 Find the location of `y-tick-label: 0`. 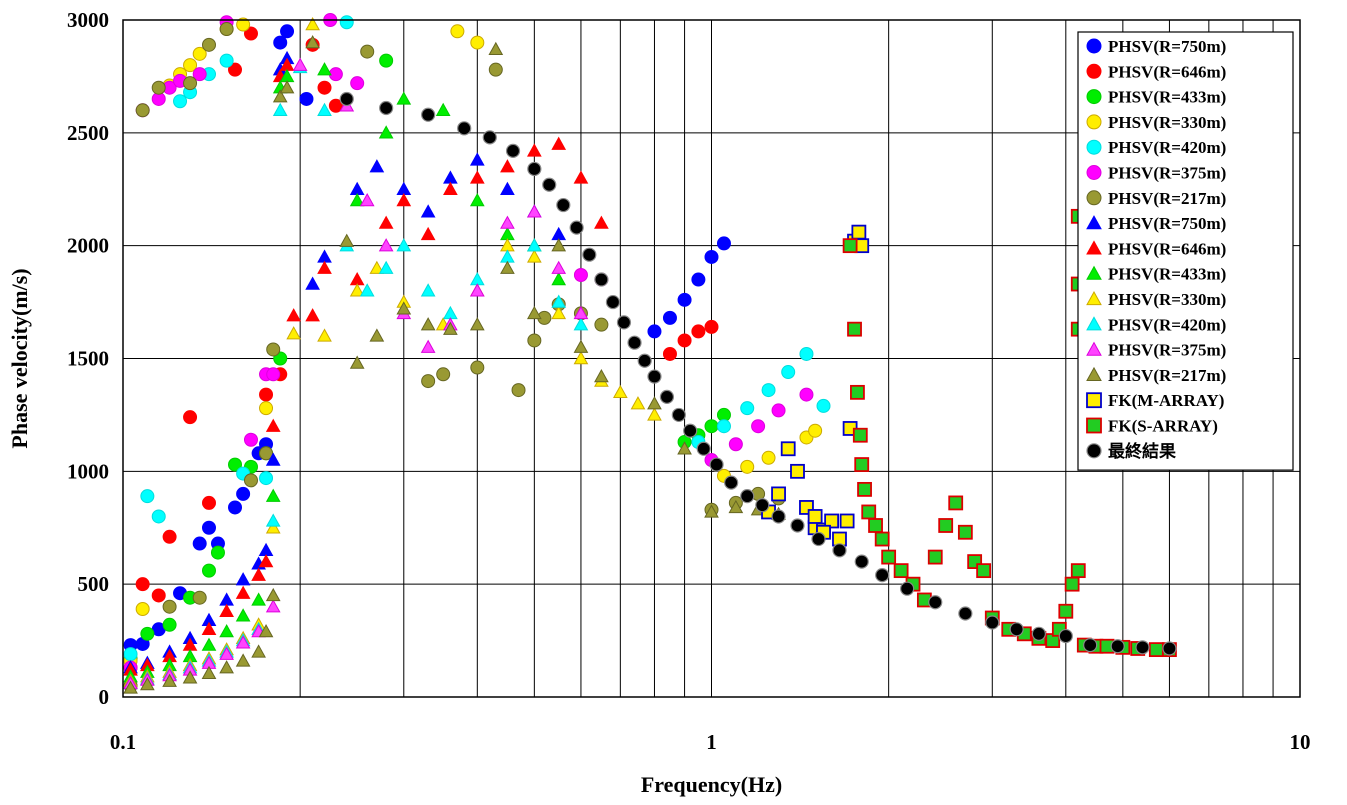

y-tick-label: 0 is located at coordinates (104, 697).